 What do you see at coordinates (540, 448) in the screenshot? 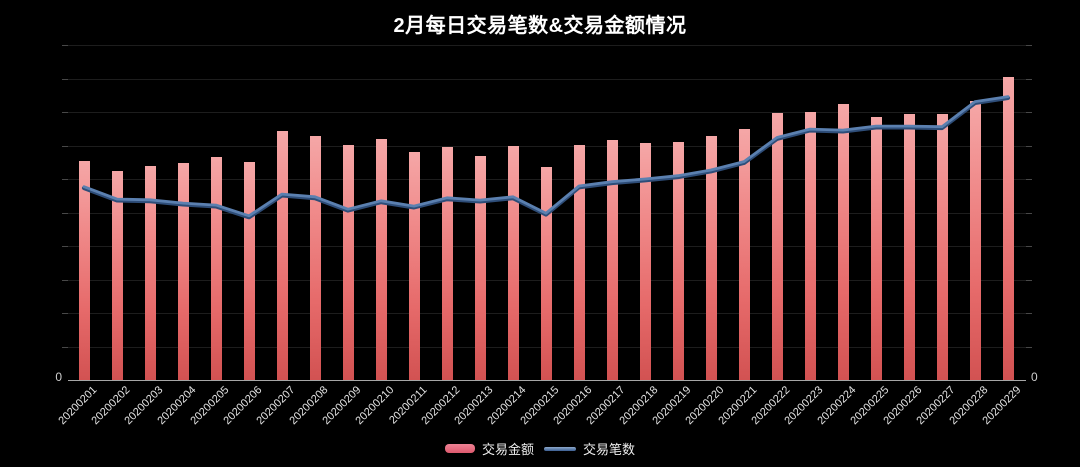
I see `legend: 交易金额 交易笔数` at bounding box center [540, 448].